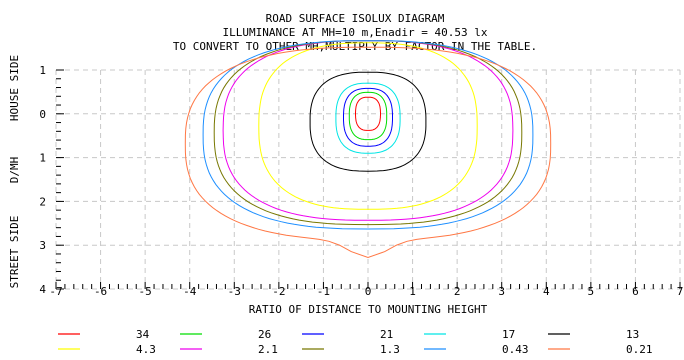  Describe the element at coordinates (42, 201) in the screenshot. I see `y-tick-label: 2` at that location.